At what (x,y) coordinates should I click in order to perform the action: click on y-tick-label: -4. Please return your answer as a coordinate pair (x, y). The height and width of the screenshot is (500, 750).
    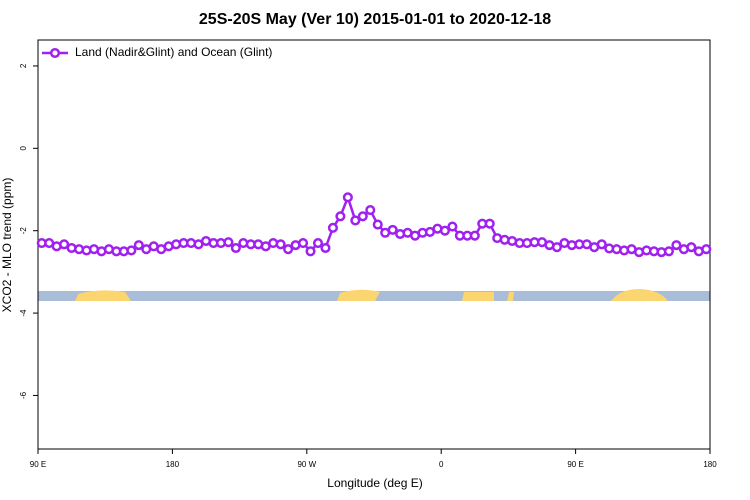
    Looking at the image, I should click on (23, 313).